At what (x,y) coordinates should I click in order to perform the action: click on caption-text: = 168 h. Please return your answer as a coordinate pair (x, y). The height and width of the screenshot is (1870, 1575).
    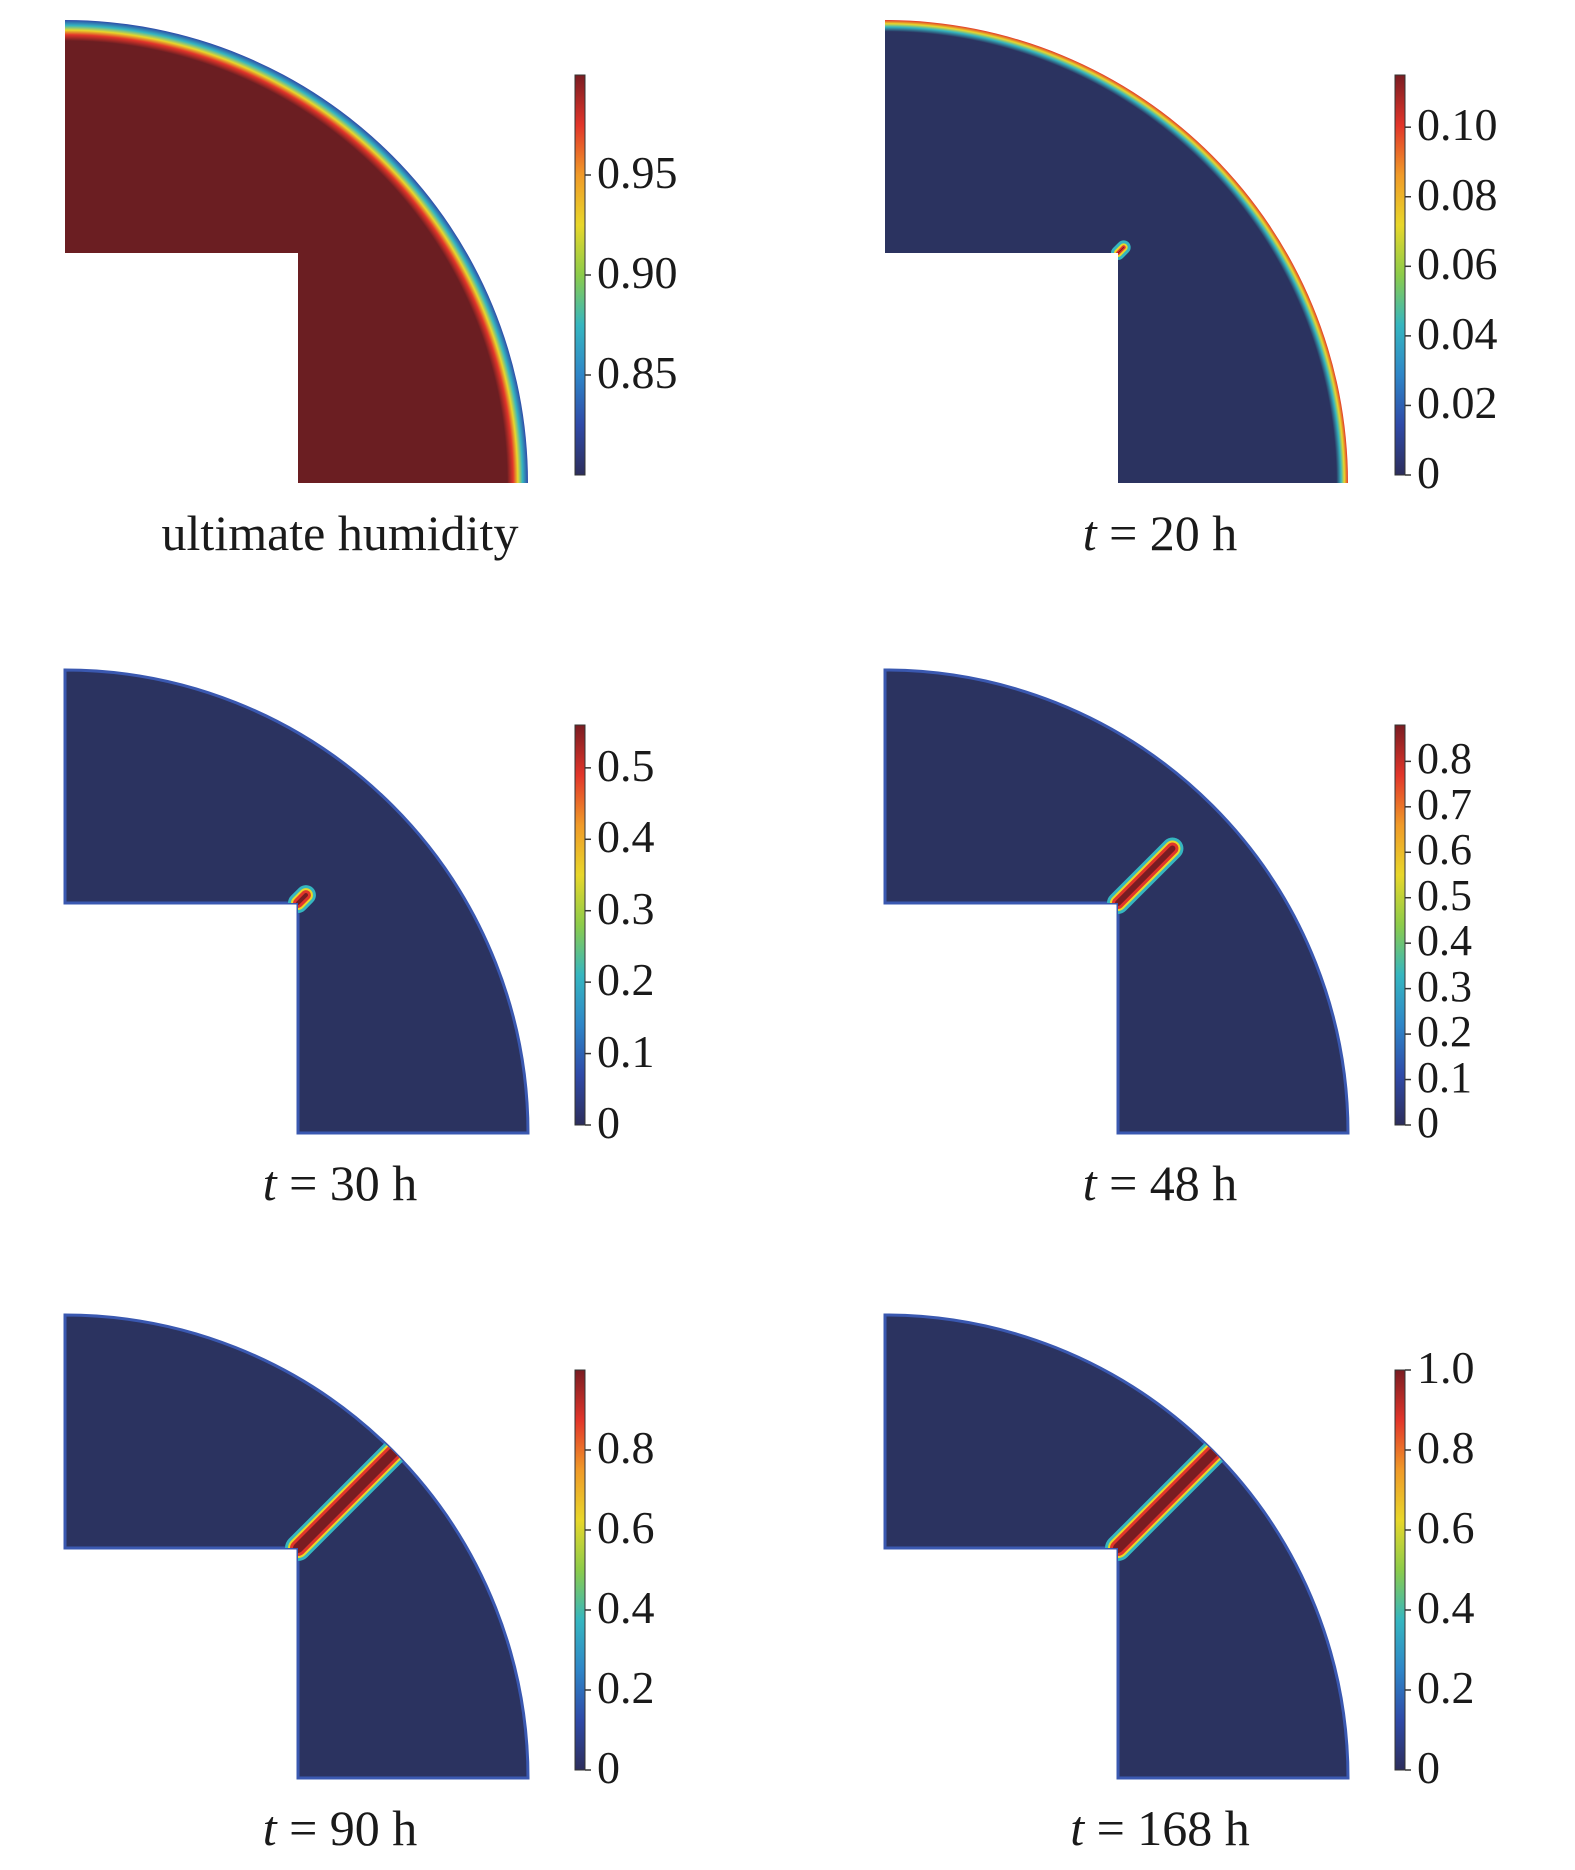
    Looking at the image, I should click on (1167, 1828).